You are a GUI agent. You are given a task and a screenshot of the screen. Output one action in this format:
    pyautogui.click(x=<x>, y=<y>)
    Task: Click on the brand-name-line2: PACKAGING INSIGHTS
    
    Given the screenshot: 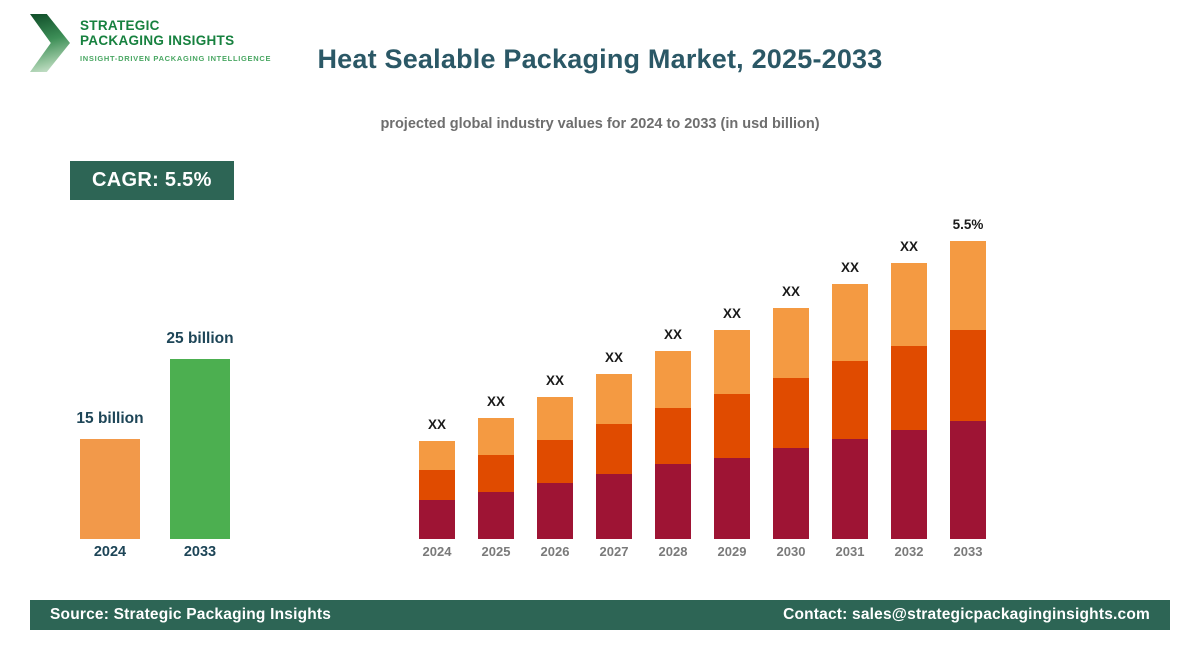 What is the action you would take?
    pyautogui.click(x=157, y=40)
    